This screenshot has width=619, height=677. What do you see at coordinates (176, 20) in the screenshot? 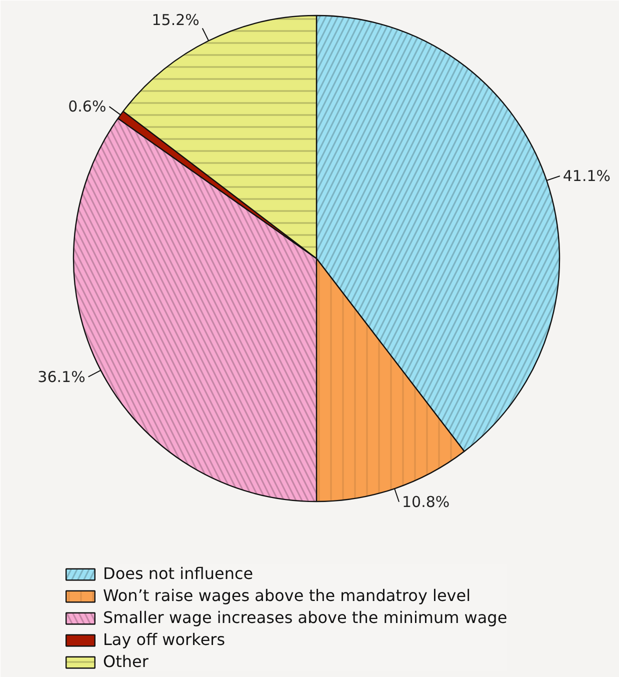
I see `data-label: 15.2%` at bounding box center [176, 20].